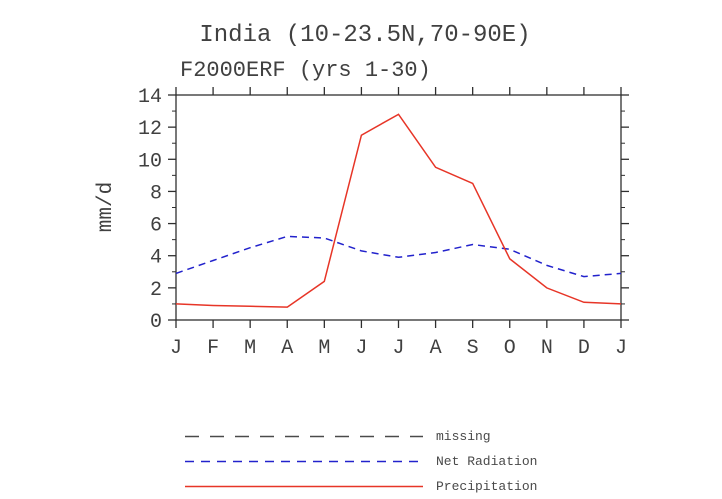  Describe the element at coordinates (304, 461) in the screenshot. I see `legend-line-net-radiation` at that location.